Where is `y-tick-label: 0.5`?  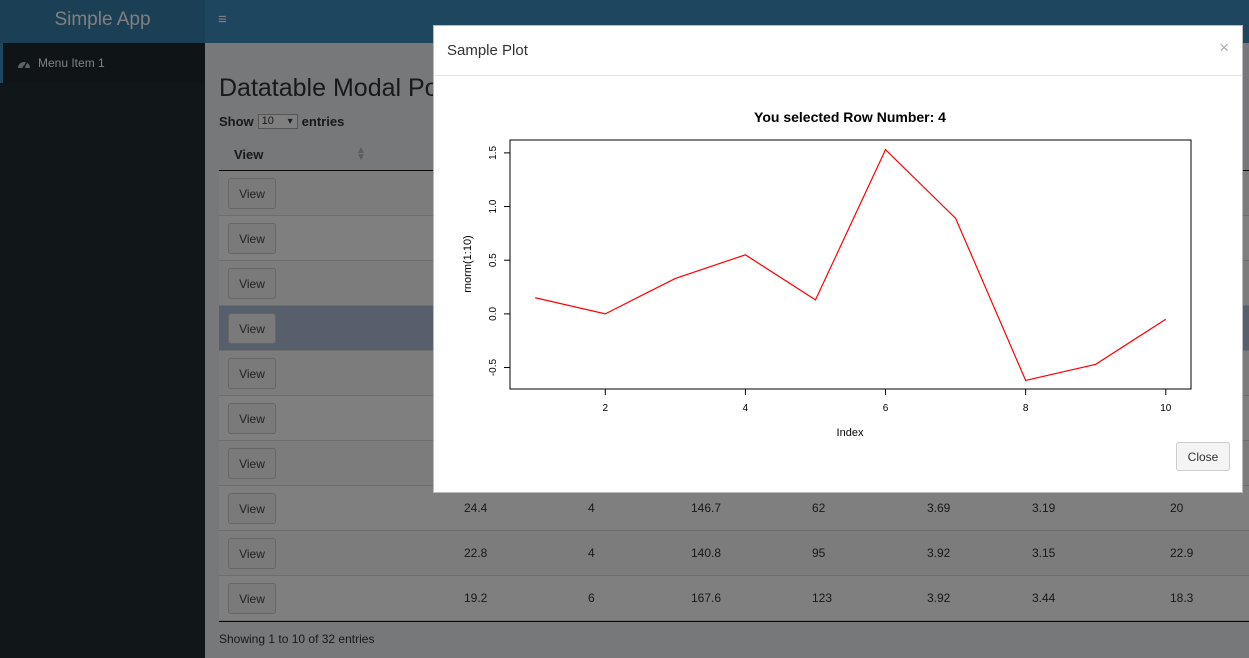
y-tick-label: 0.5 is located at coordinates (493, 260).